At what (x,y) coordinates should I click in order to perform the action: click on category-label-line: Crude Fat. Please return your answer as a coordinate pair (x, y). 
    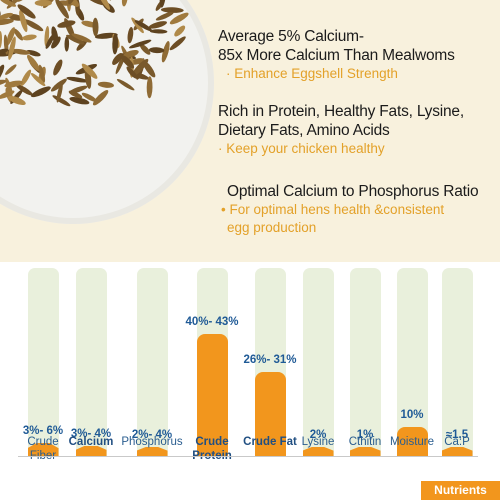
    Looking at the image, I should click on (270, 442).